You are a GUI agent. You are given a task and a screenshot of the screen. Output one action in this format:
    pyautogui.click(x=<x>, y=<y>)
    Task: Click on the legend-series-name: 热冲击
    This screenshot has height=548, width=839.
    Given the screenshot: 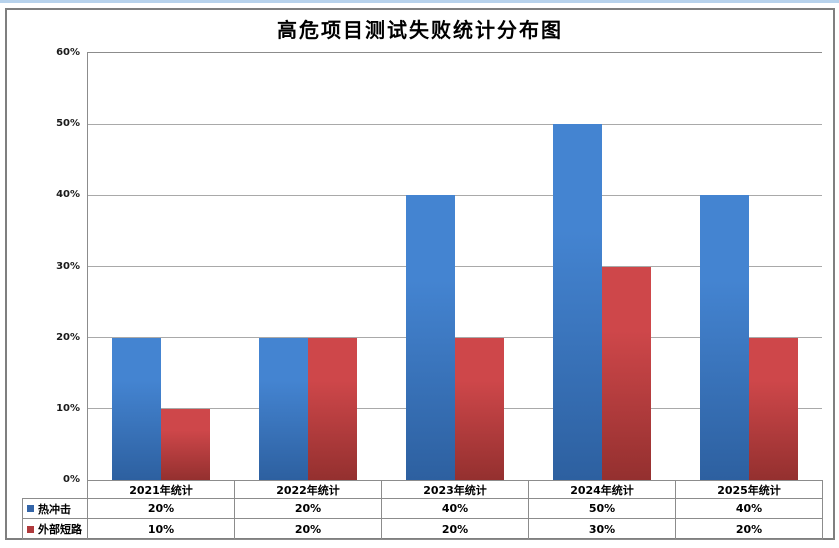 What is the action you would take?
    pyautogui.click(x=54, y=509)
    